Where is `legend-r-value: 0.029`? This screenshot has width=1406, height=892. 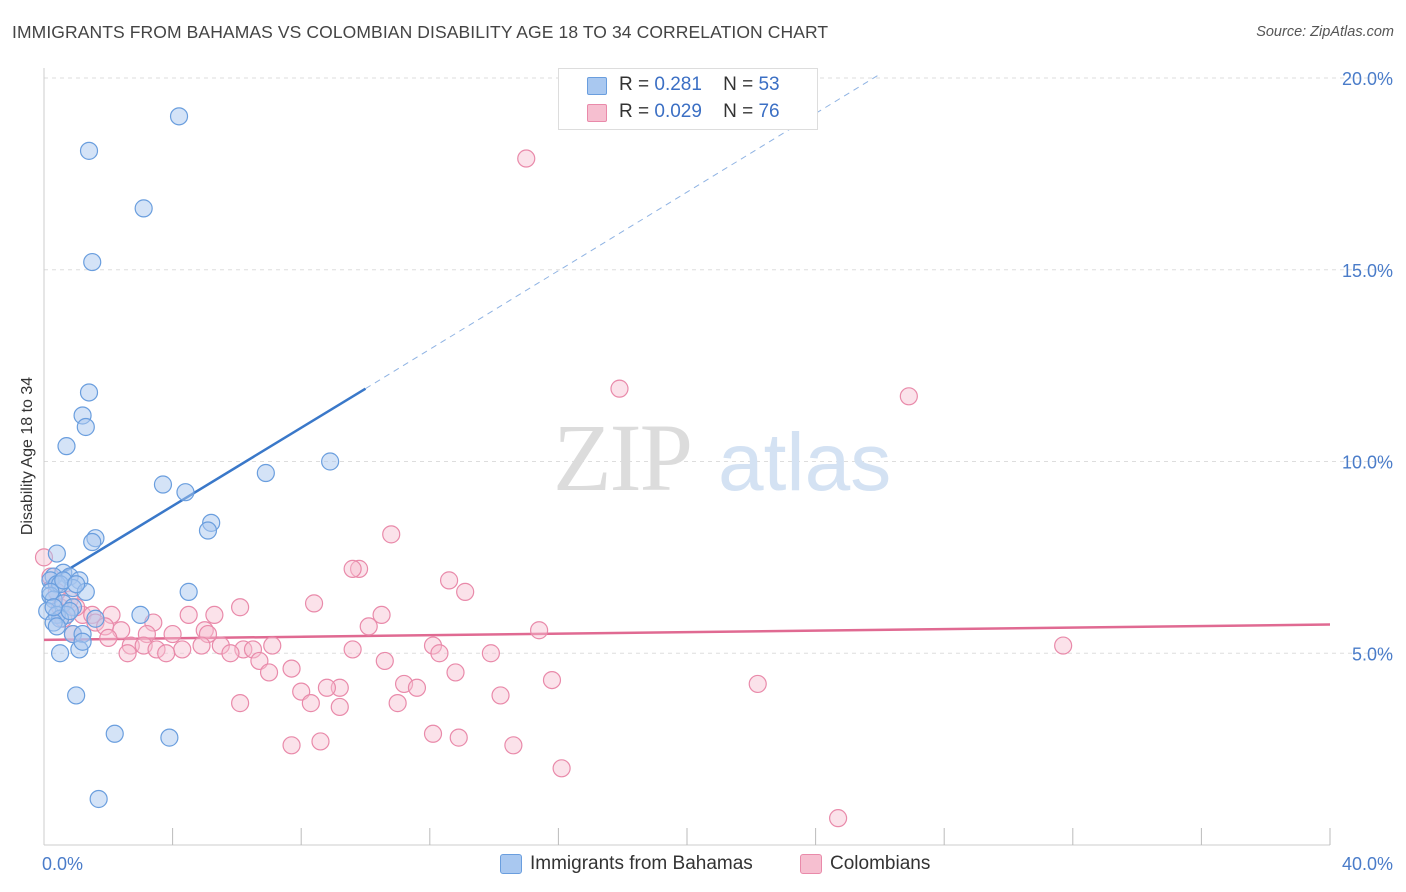 legend-r-value: 0.029 is located at coordinates (678, 111).